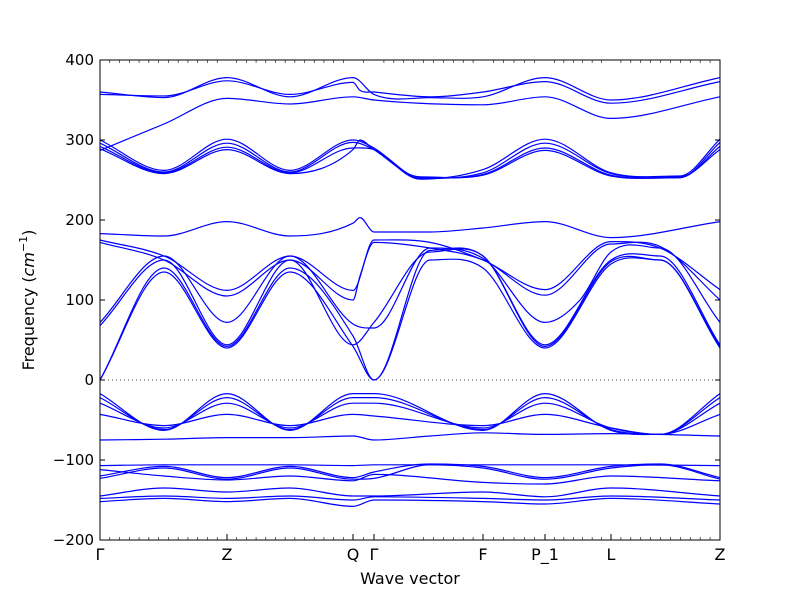  What do you see at coordinates (73, 460) in the screenshot?
I see `y-tick-label: −100` at bounding box center [73, 460].